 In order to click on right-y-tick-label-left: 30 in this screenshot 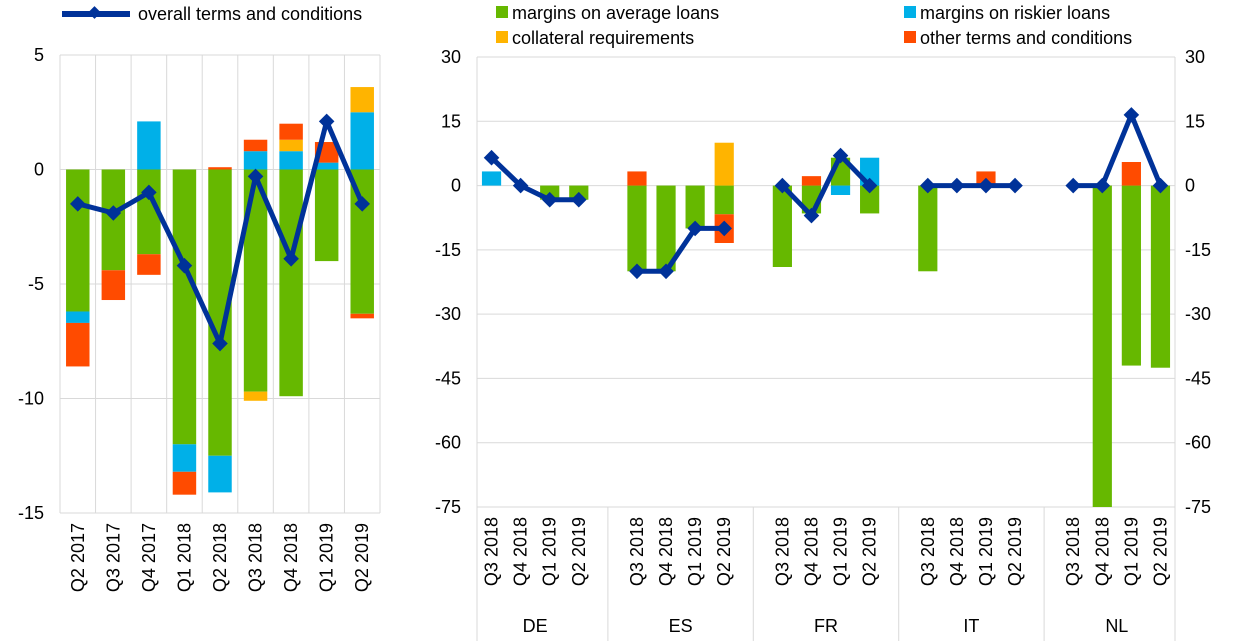, I will do `click(451, 57)`.